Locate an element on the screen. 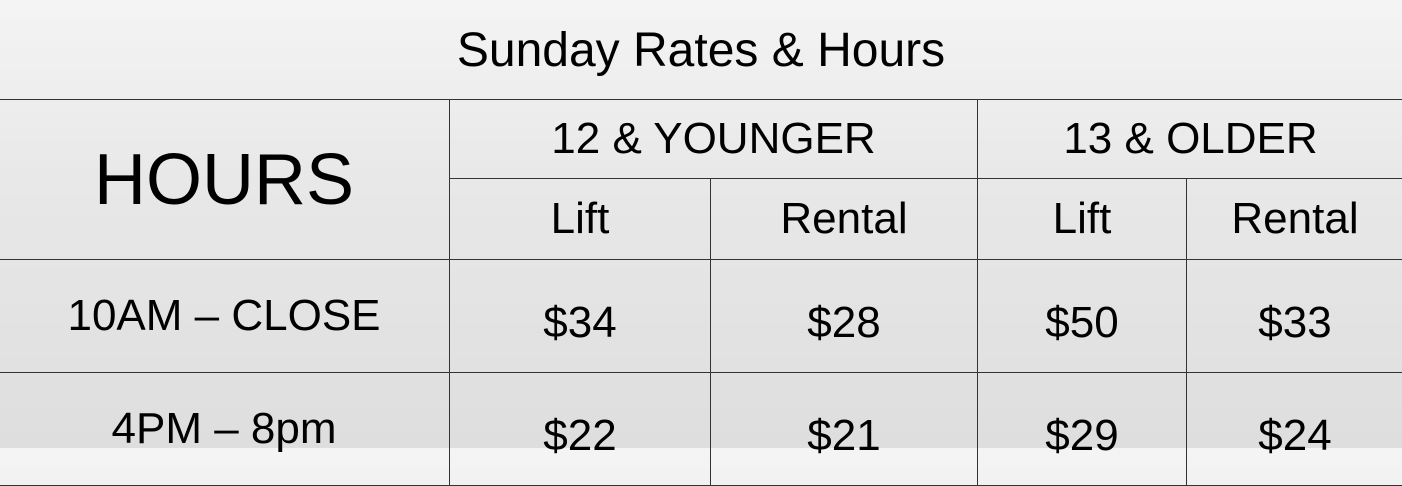  hours-header: HOURS is located at coordinates (225, 180).